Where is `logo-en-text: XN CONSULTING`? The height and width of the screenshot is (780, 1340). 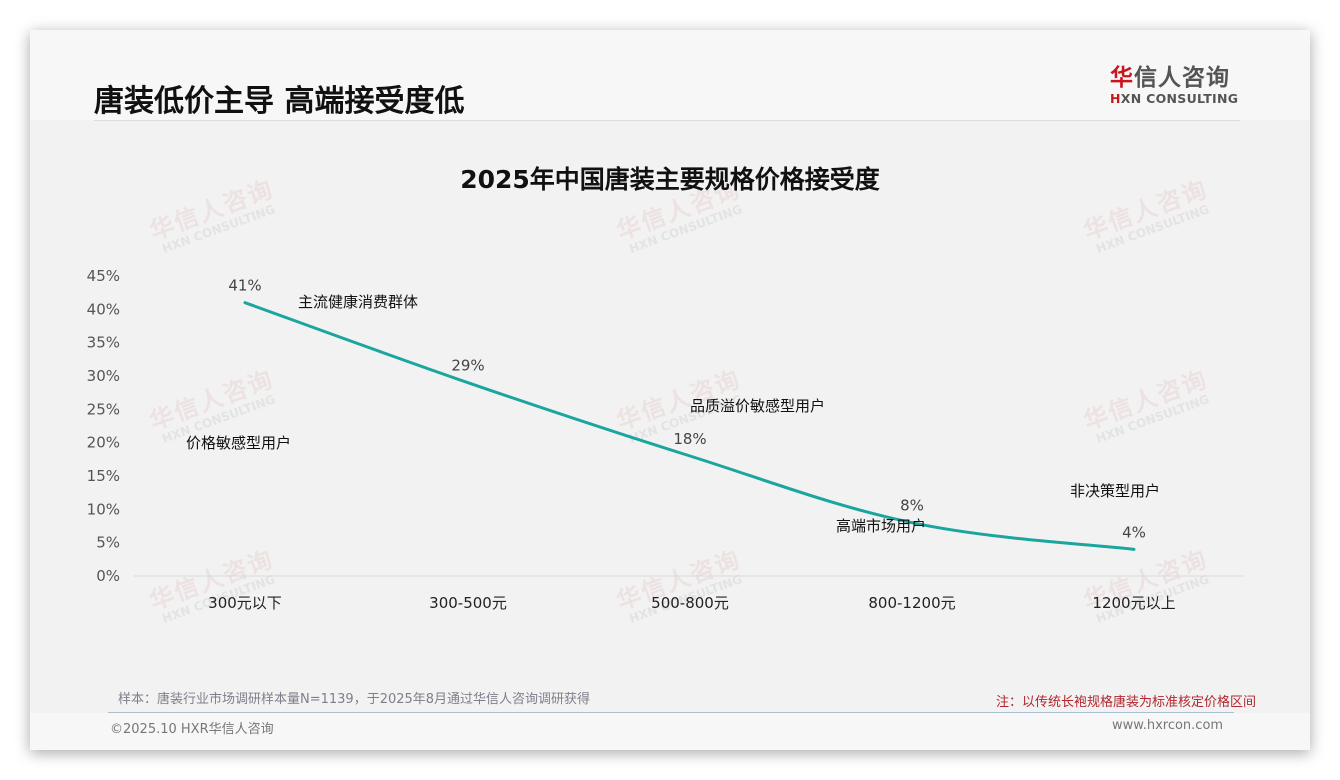 logo-en-text: XN CONSULTING is located at coordinates (1179, 98).